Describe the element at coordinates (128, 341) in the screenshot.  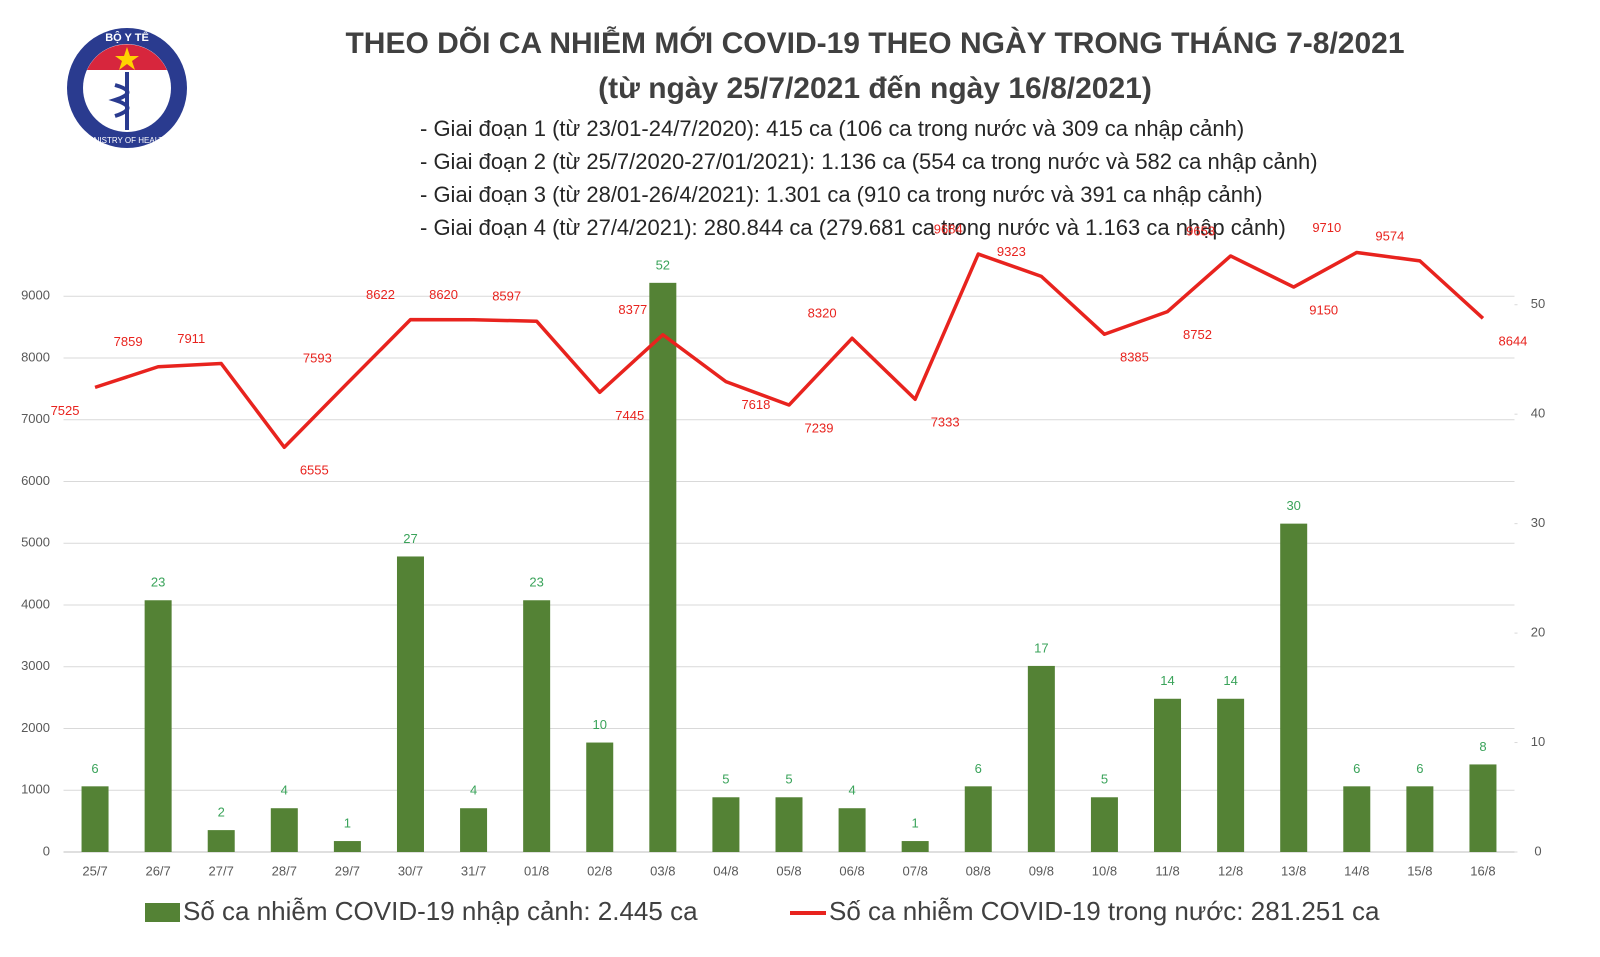
I see `line-label: 7859` at that location.